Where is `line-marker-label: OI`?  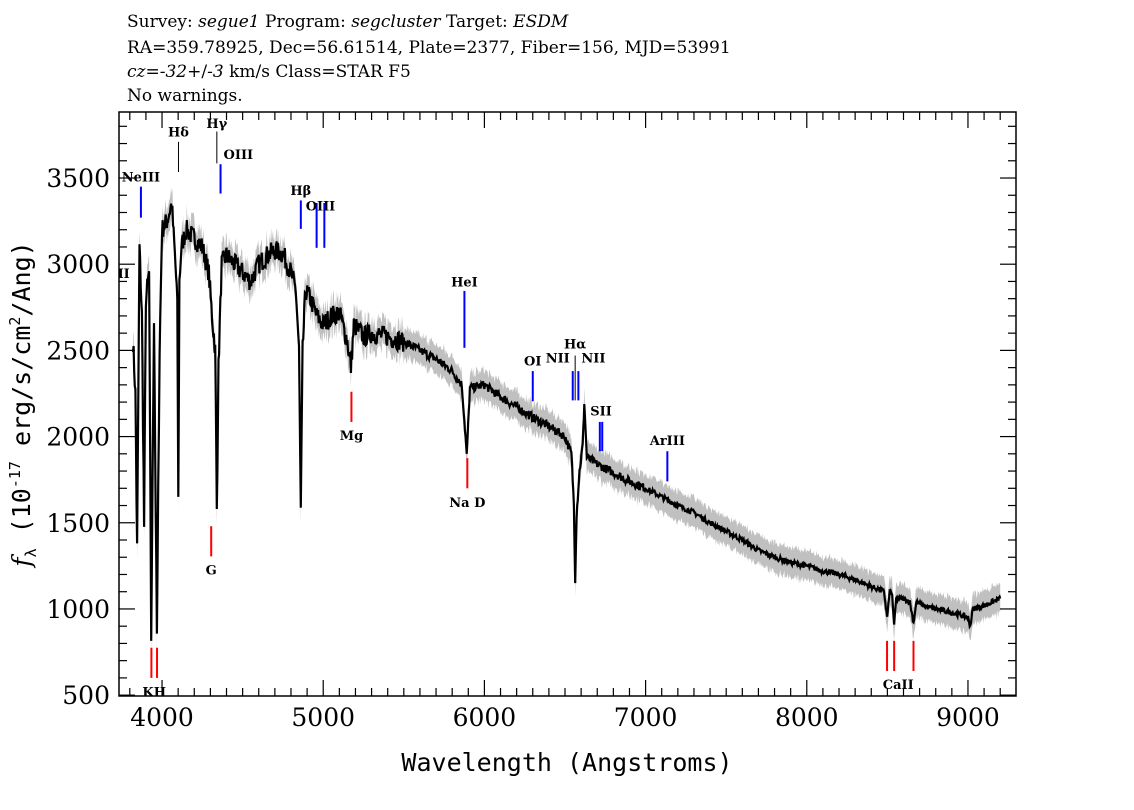 line-marker-label: OI is located at coordinates (532, 362).